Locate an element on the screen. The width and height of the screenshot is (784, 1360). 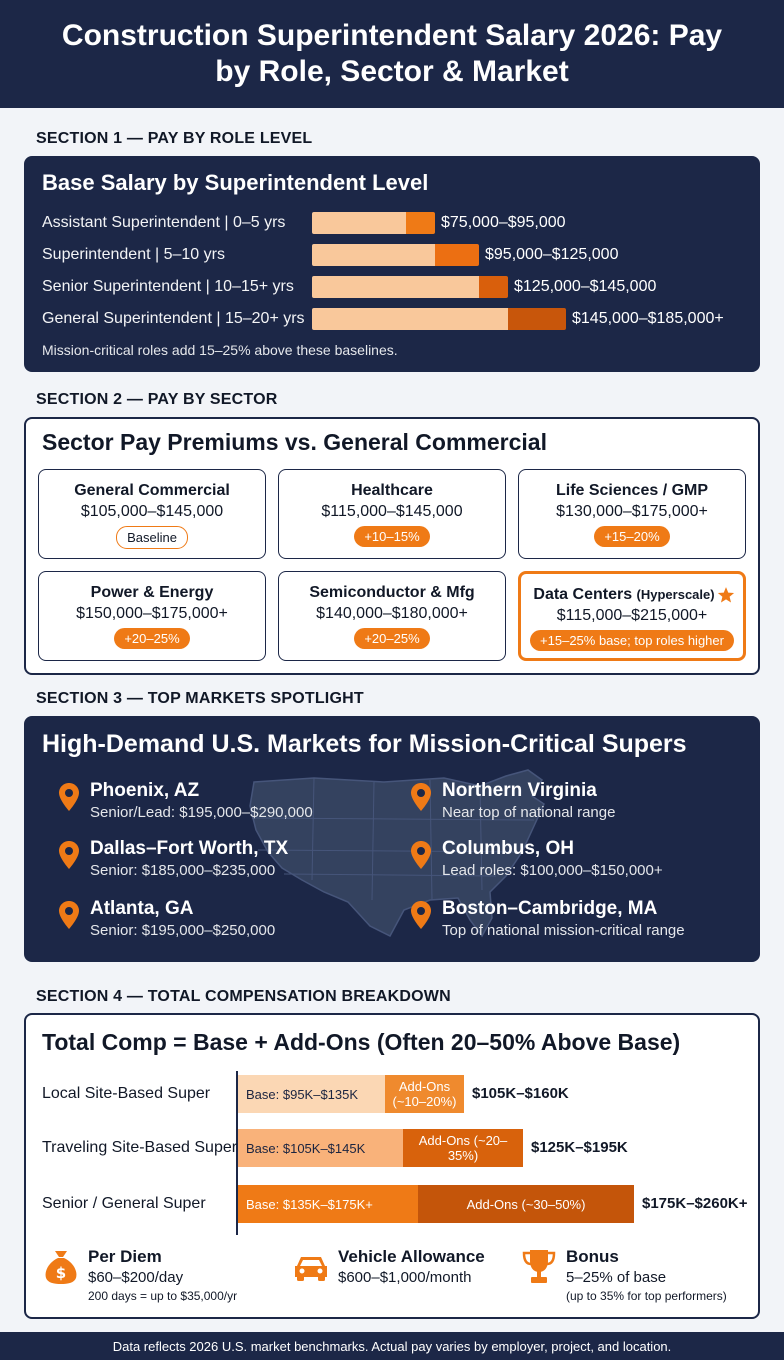
sector-range: $105,000–$145,000 is located at coordinates (152, 511).